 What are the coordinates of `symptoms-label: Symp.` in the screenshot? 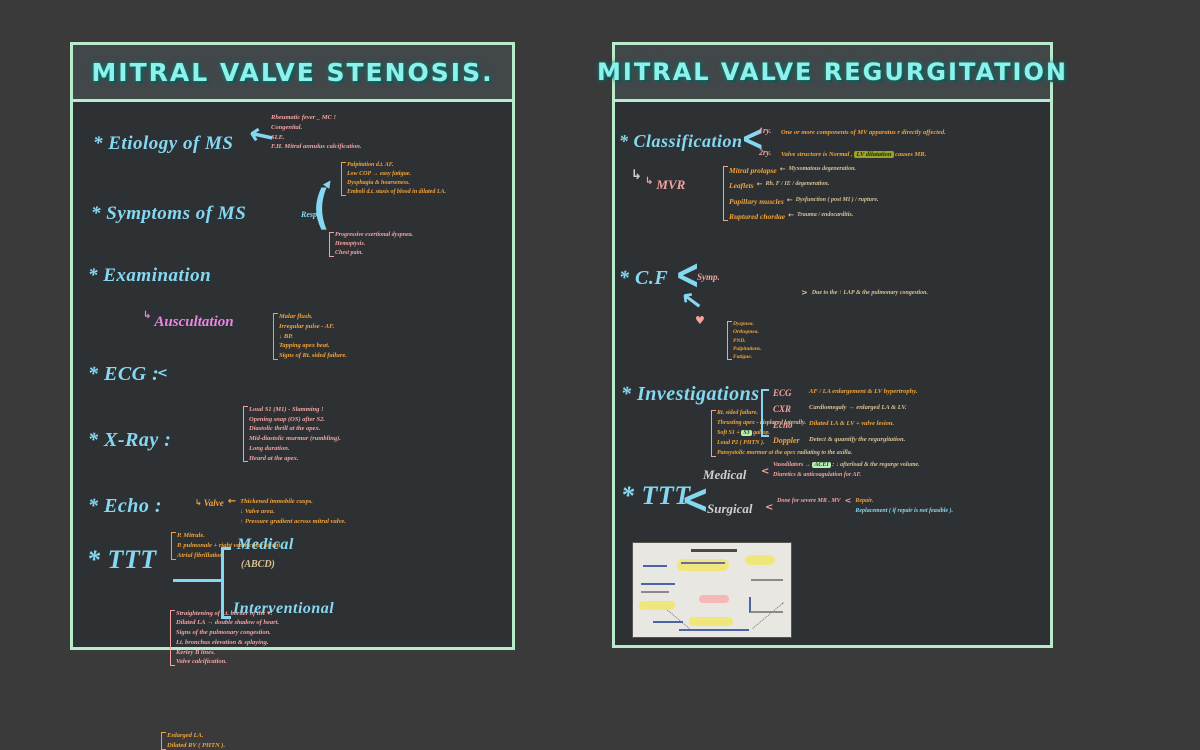 It's located at (708, 277).